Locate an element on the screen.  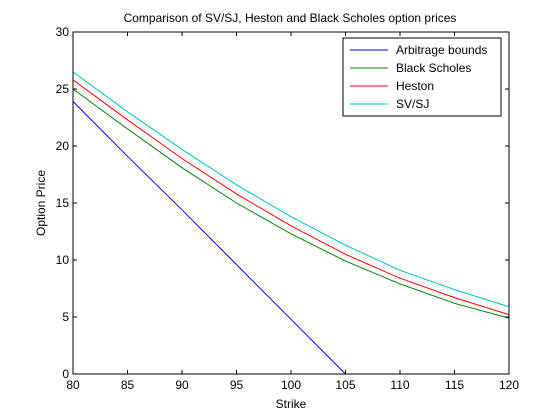
y-tick-label: 15 is located at coordinates (63, 203).